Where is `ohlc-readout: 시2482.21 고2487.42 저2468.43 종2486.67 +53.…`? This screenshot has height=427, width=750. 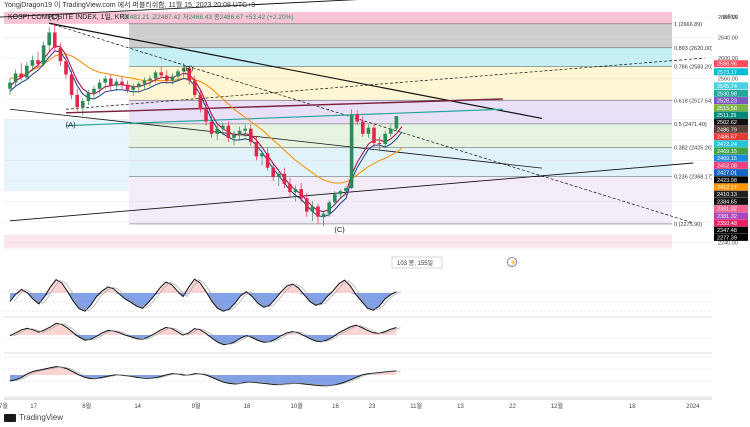
ohlc-readout: 시2482.21 고2487.42 저2468.43 종2486.67 +53.… is located at coordinates (207, 16).